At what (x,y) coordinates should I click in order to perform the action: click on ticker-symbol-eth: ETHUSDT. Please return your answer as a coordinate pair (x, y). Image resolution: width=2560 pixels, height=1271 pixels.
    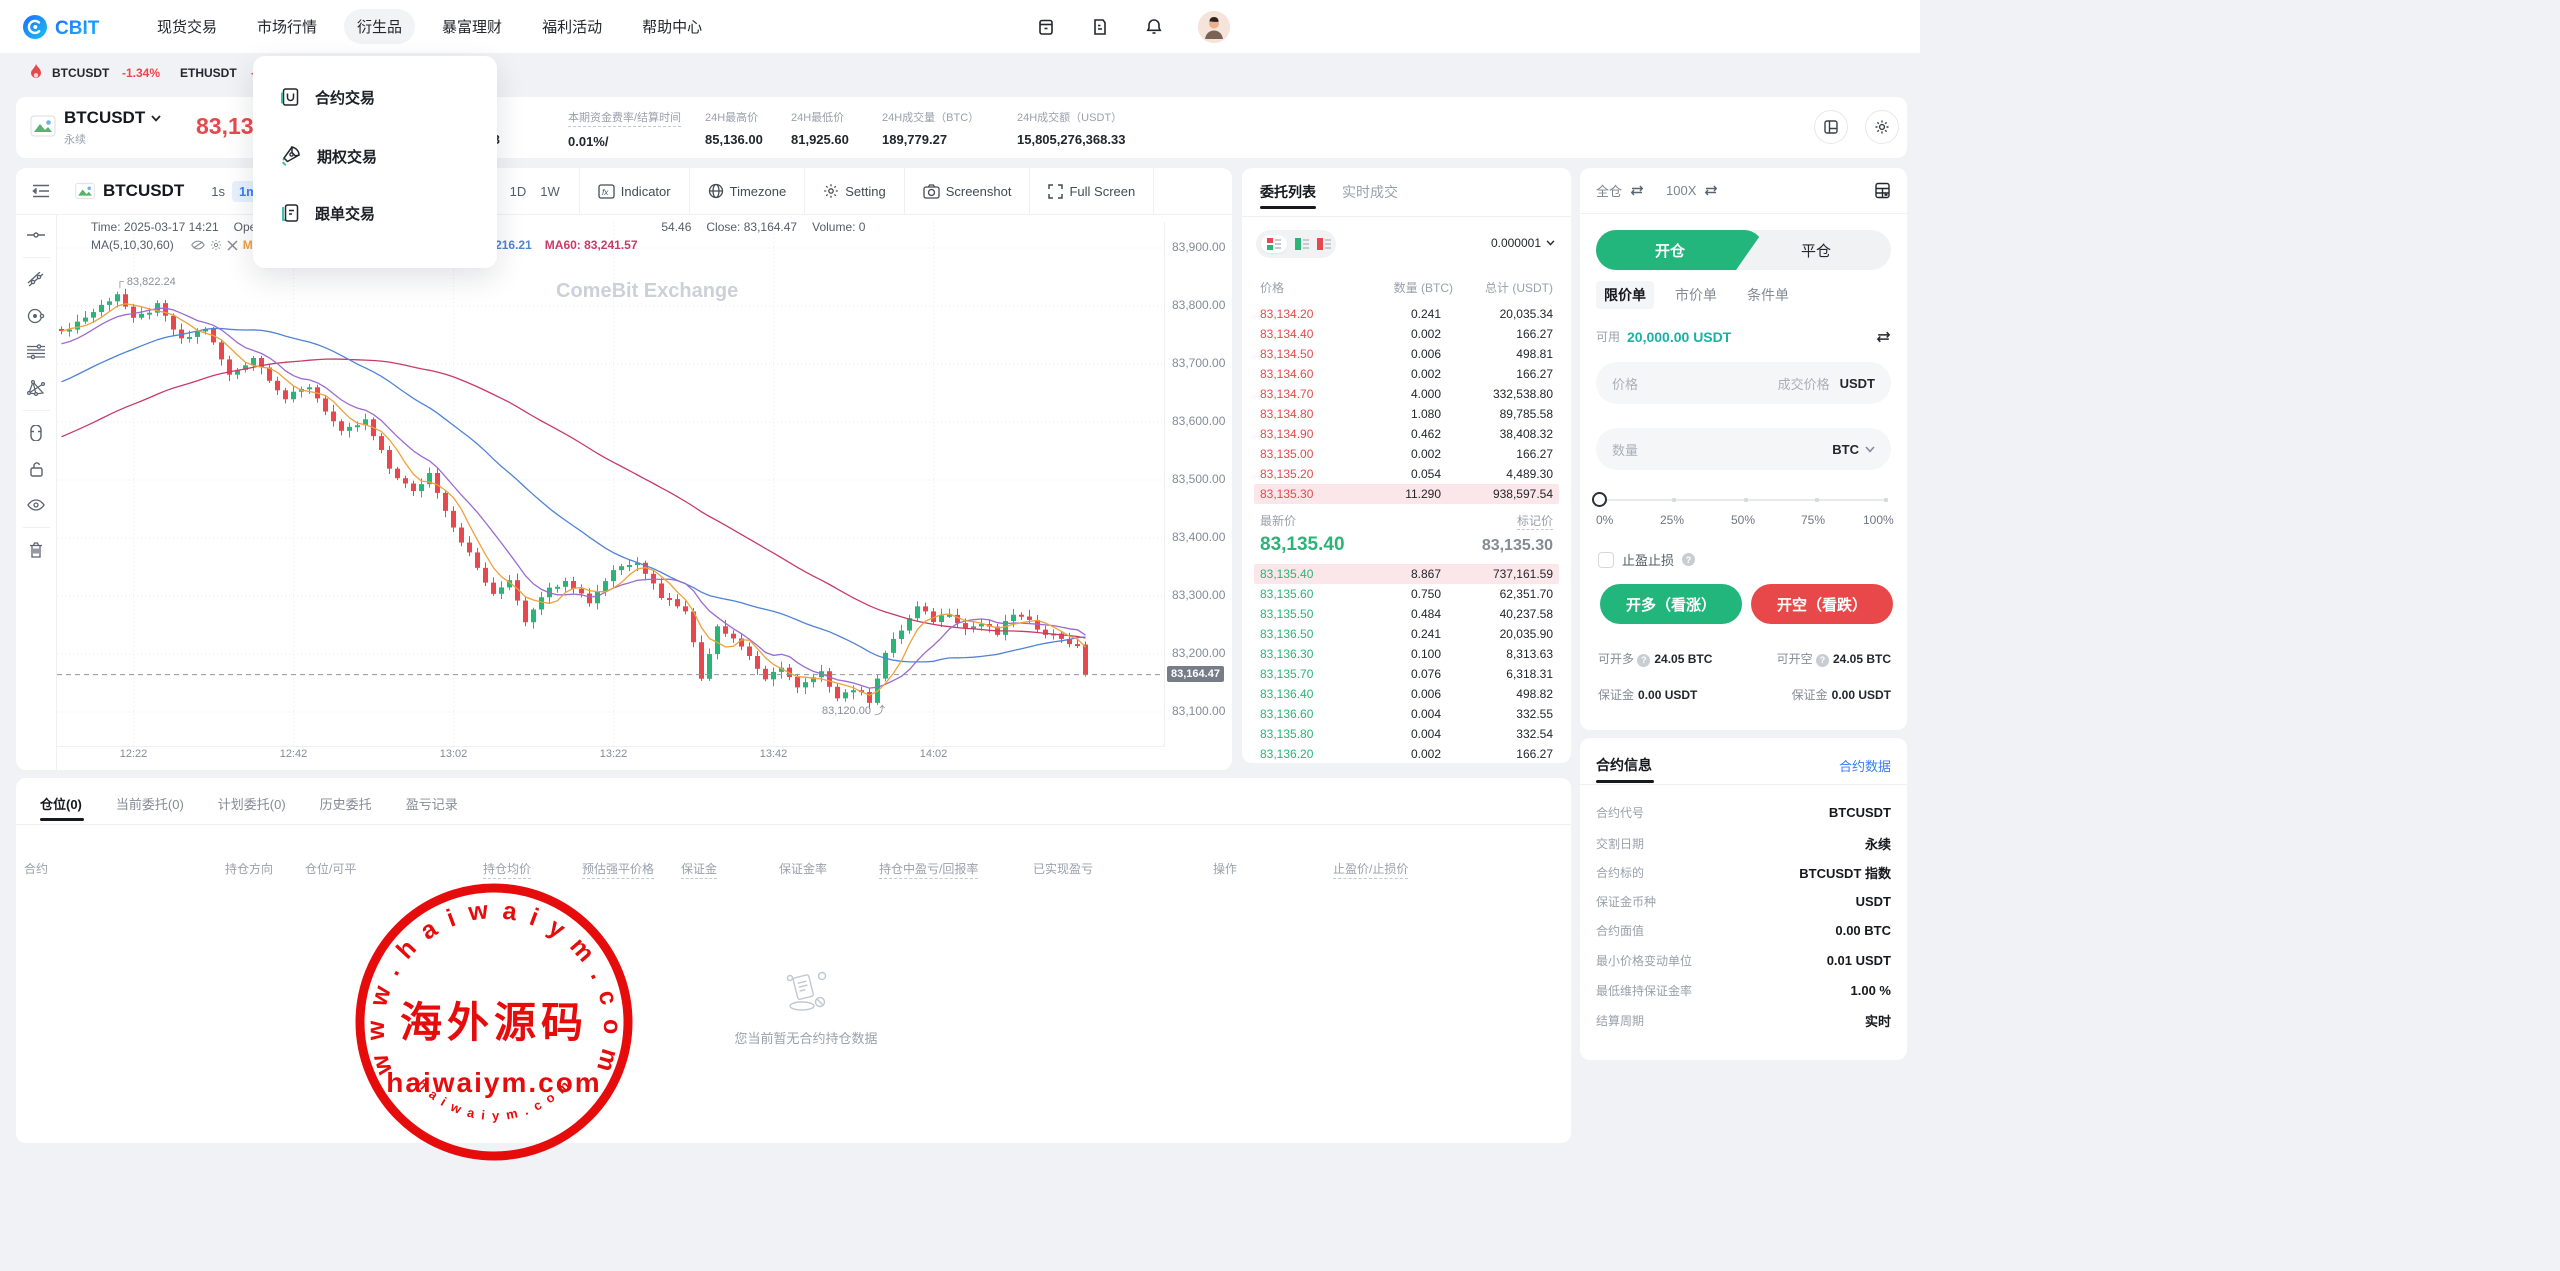
    Looking at the image, I should click on (208, 73).